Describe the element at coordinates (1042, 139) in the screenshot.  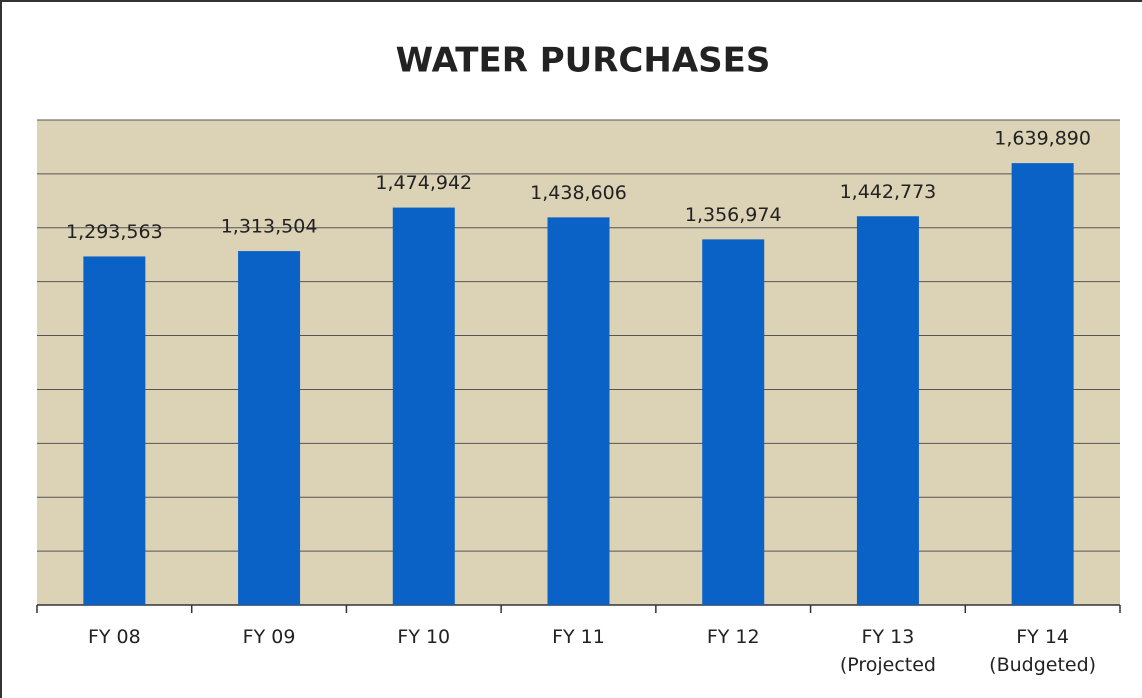
I see `data-label: 1,639,890` at that location.